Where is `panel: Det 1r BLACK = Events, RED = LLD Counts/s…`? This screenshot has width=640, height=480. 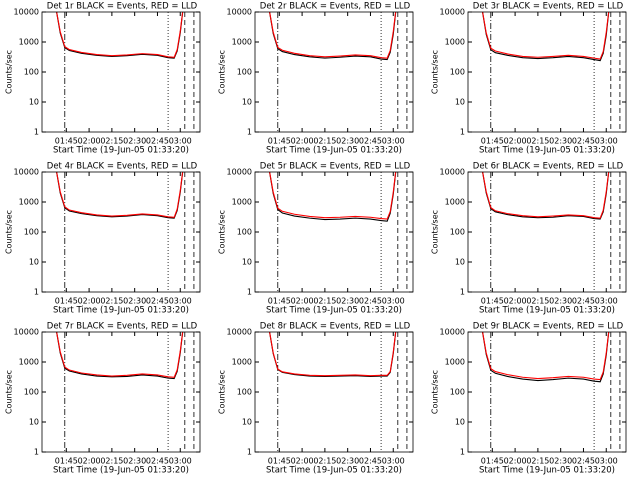 panel: Det 1r BLACK = Events, RED = LLD Counts/s… is located at coordinates (103, 79).